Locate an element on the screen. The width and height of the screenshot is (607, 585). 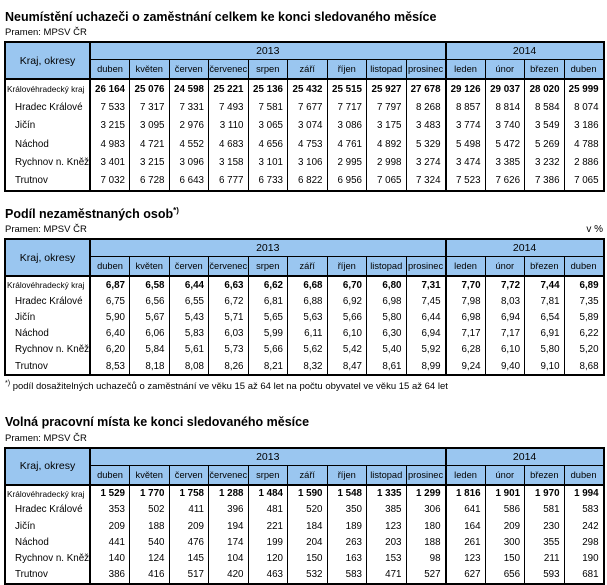
data-cell: 7,35 is located at coordinates (584, 301).